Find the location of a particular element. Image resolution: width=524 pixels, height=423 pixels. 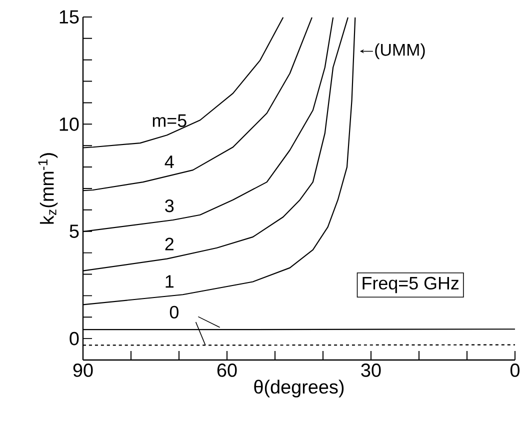

series-label: 1 is located at coordinates (170, 281).